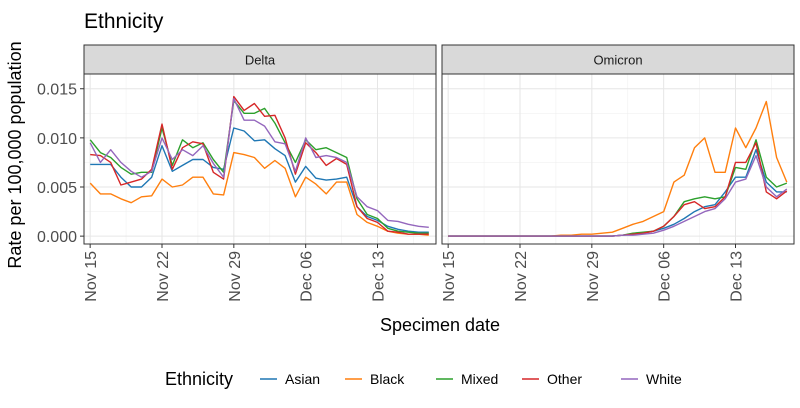 This screenshot has height=408, width=800. What do you see at coordinates (57, 188) in the screenshot?
I see `y-tick-label: 0.005` at bounding box center [57, 188].